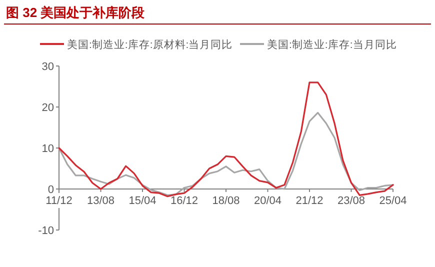 The width and height of the screenshot is (435, 267). Describe the element at coordinates (332, 44) in the screenshot. I see `legend-label: 美国:制造业:库存:当月同比` at that location.